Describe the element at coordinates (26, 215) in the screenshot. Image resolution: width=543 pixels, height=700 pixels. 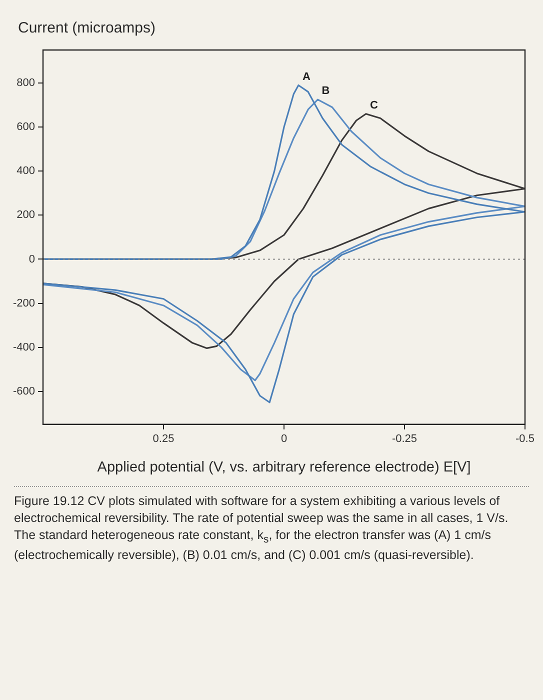
I see `y-tick-label: 200` at that location.